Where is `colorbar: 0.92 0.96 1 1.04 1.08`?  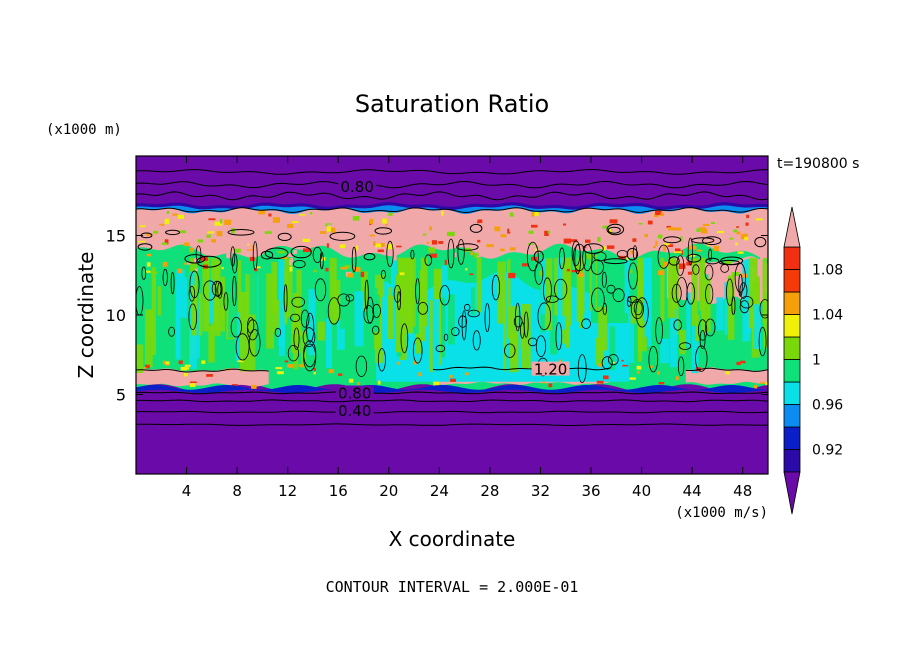
colorbar: 0.92 0.96 1 1.04 1.08 is located at coordinates (813, 360).